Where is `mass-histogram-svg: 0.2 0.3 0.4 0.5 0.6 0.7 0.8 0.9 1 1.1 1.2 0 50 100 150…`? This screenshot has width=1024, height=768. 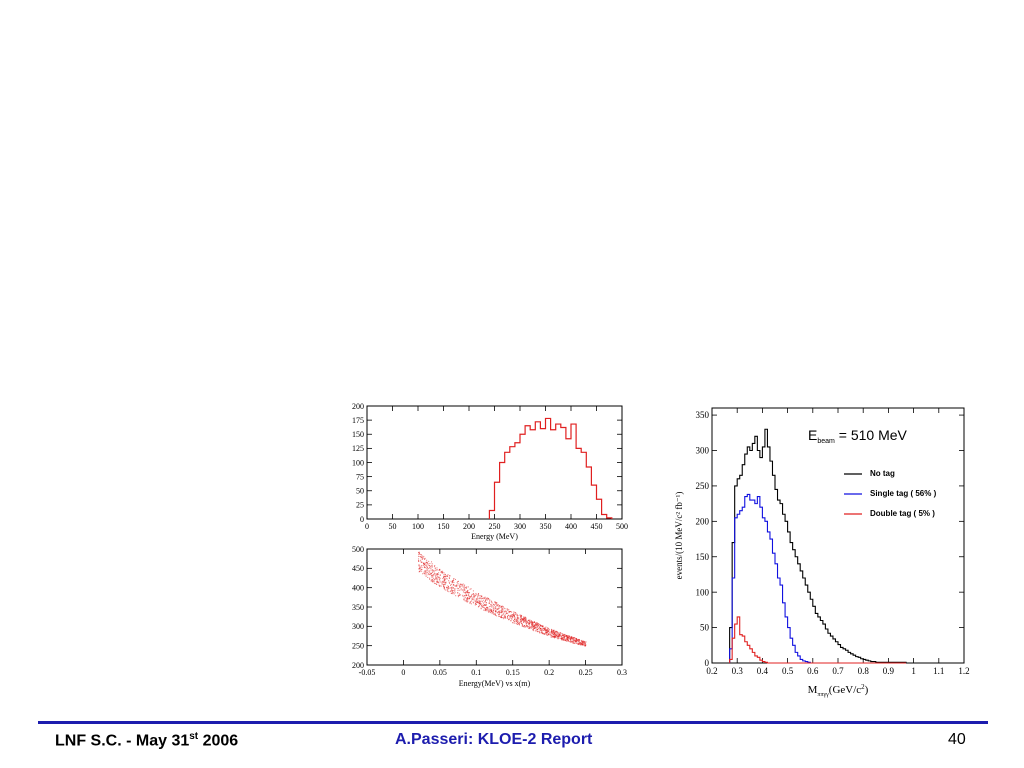 mass-histogram-svg: 0.2 0.3 0.4 0.5 0.6 0.7 0.8 0.9 1 1.1 1.2 0 50 100 150… is located at coordinates (822, 552).